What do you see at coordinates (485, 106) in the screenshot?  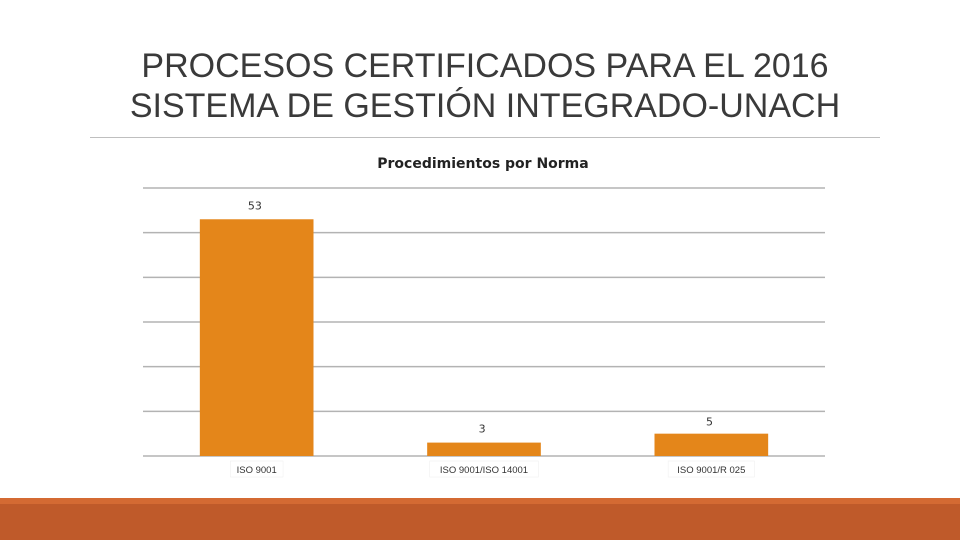 I see `slide-title-line-2: SISTEMA DE GESTIÓN INTEGRADO-UNACH` at bounding box center [485, 106].